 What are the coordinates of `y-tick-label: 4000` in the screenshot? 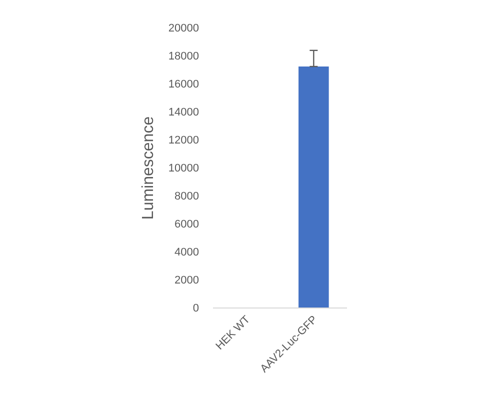 It's located at (186, 252).